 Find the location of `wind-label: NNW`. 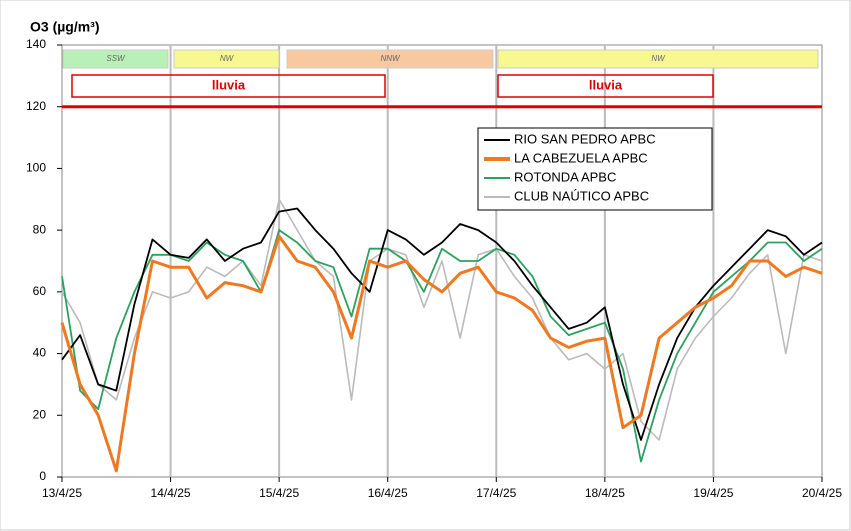

wind-label: NNW is located at coordinates (390, 58).